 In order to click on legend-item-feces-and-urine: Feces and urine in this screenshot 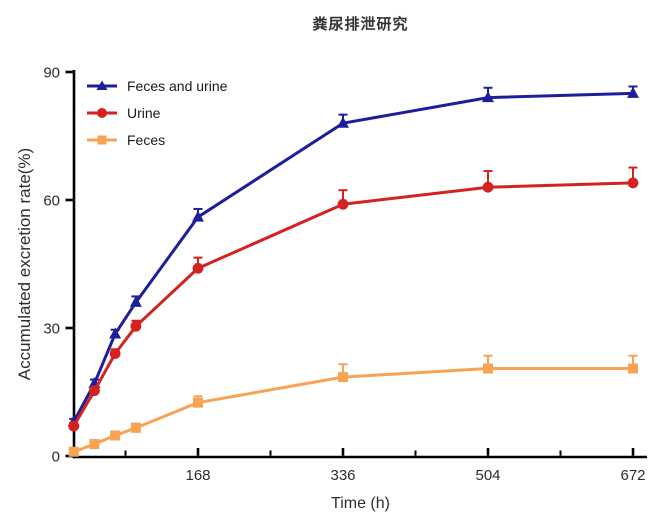, I will do `click(156, 85)`.